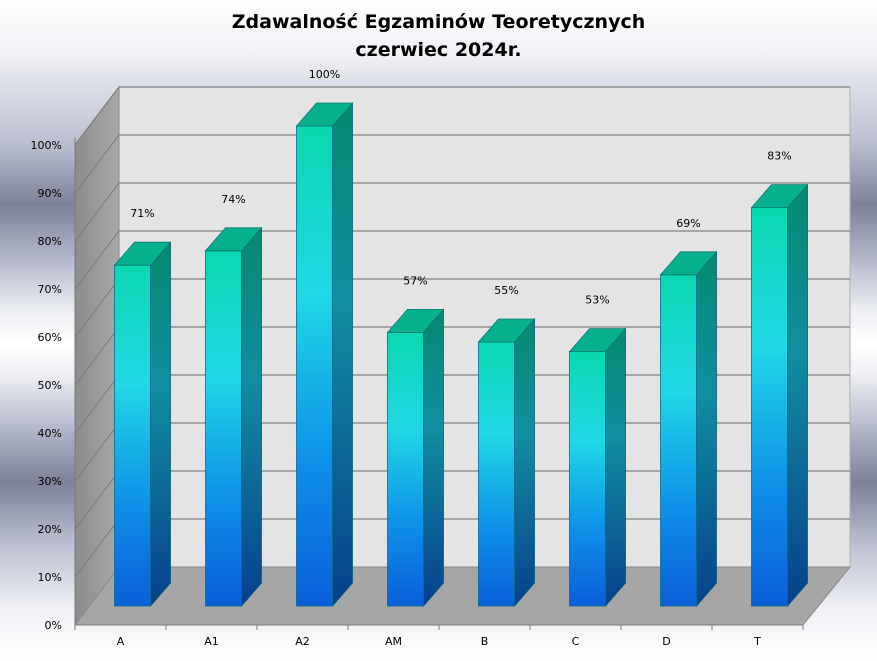 This screenshot has width=877, height=661. I want to click on x-tick-label: C, so click(576, 641).